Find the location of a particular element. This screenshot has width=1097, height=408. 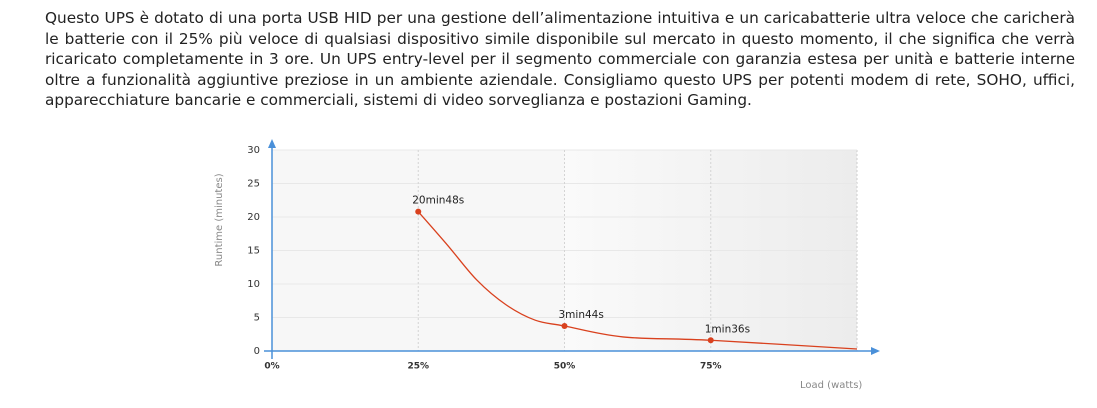

x-axis-arrow is located at coordinates (875, 351).